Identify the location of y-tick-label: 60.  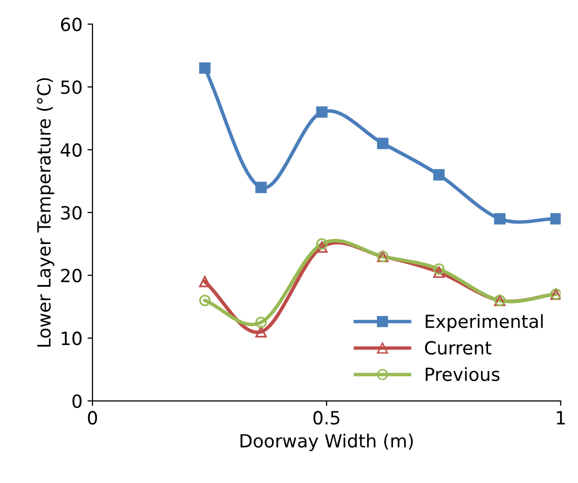
(71, 25).